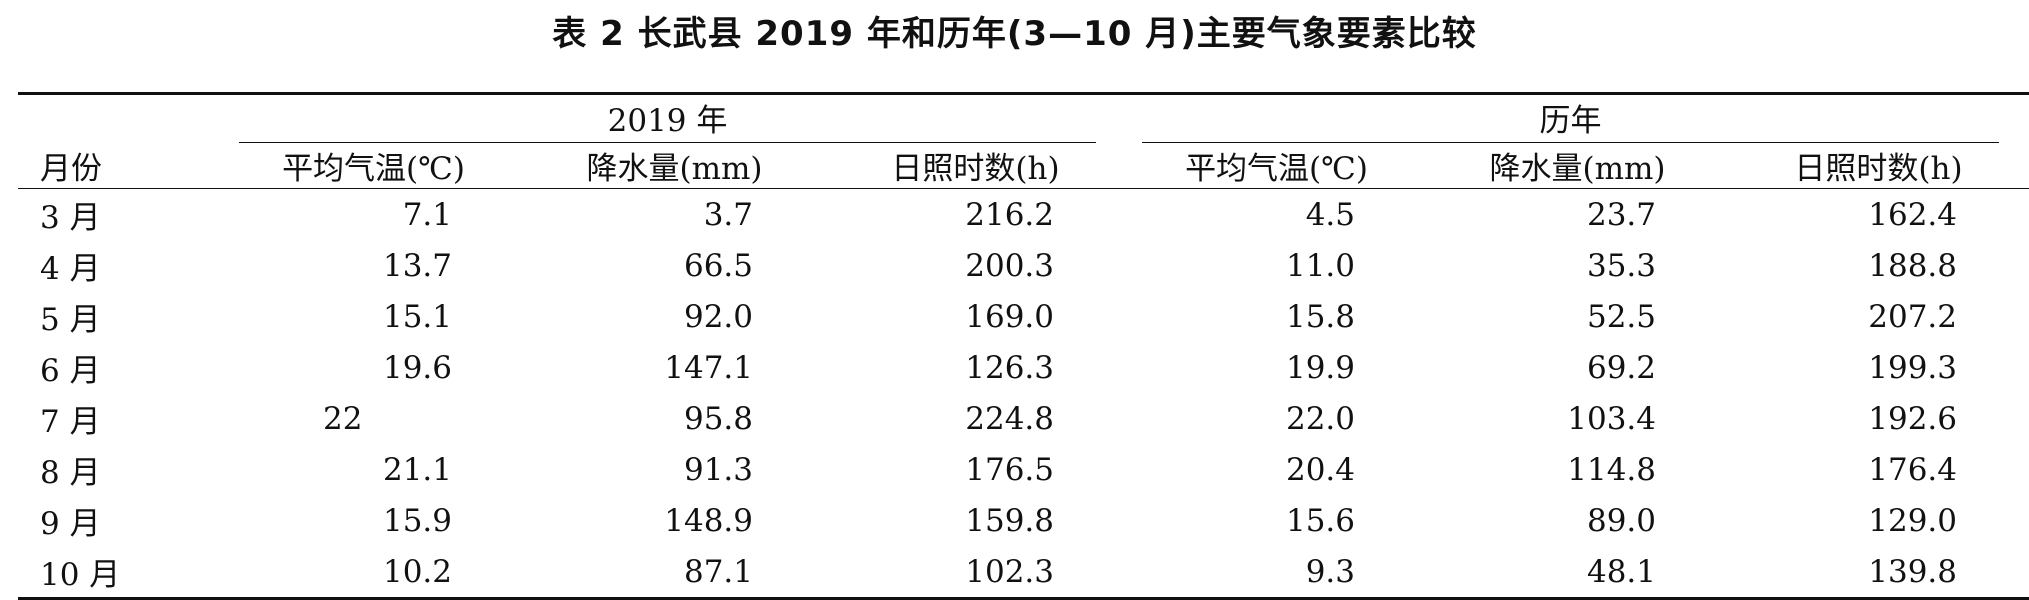 The height and width of the screenshot is (600, 2029). Describe the element at coordinates (718, 265) in the screenshot. I see `data-cell: 66.5` at that location.